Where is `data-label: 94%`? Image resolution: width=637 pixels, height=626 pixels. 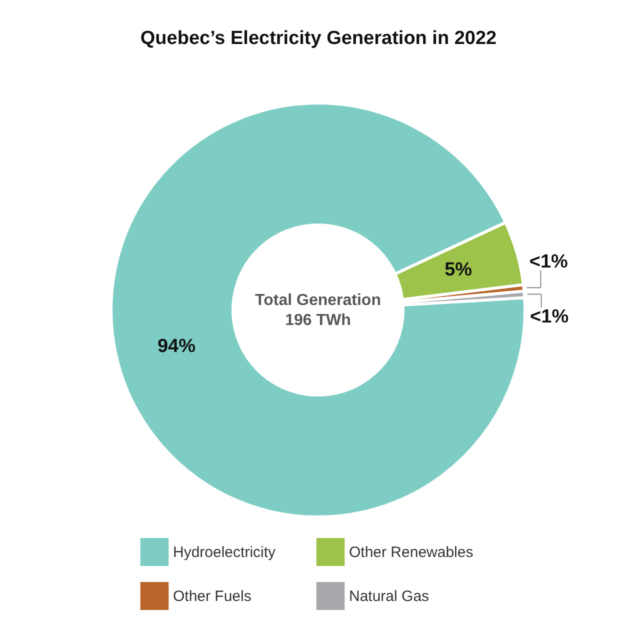
data-label: 94% is located at coordinates (176, 346).